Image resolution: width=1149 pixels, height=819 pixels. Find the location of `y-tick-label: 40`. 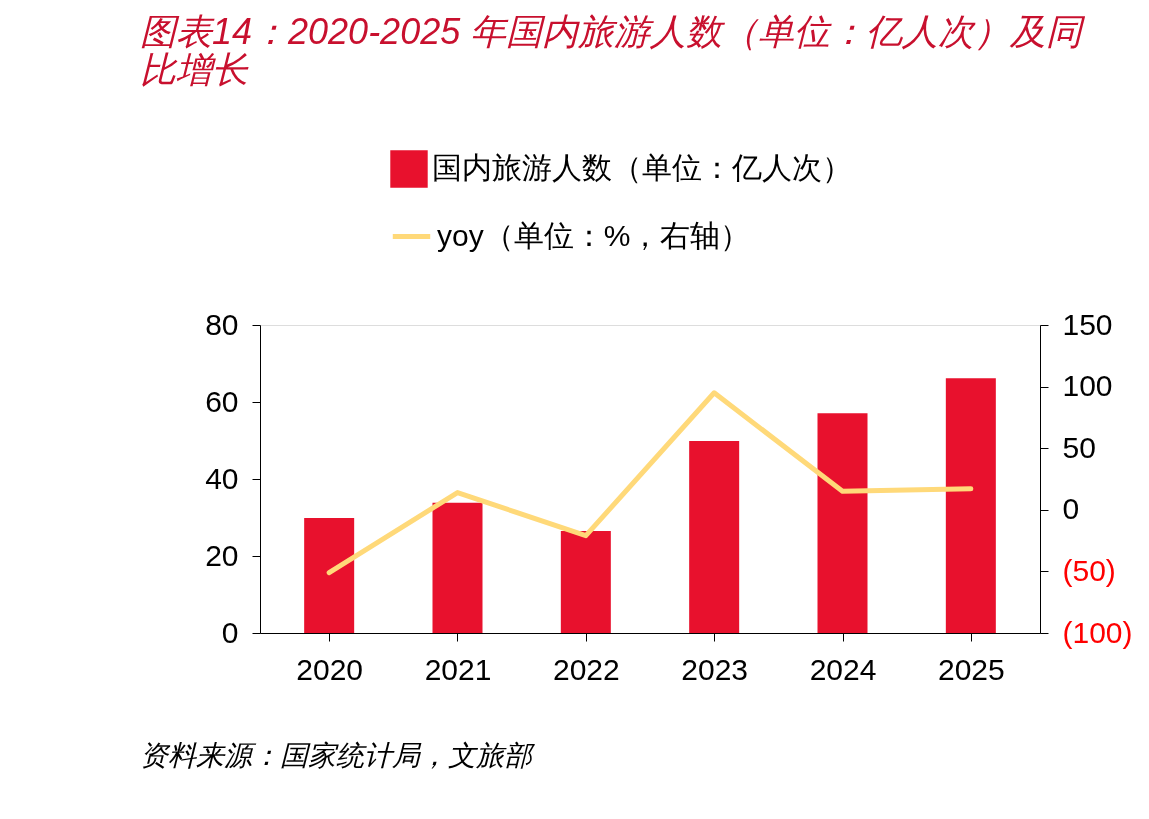

y-tick-label: 40 is located at coordinates (222, 478).